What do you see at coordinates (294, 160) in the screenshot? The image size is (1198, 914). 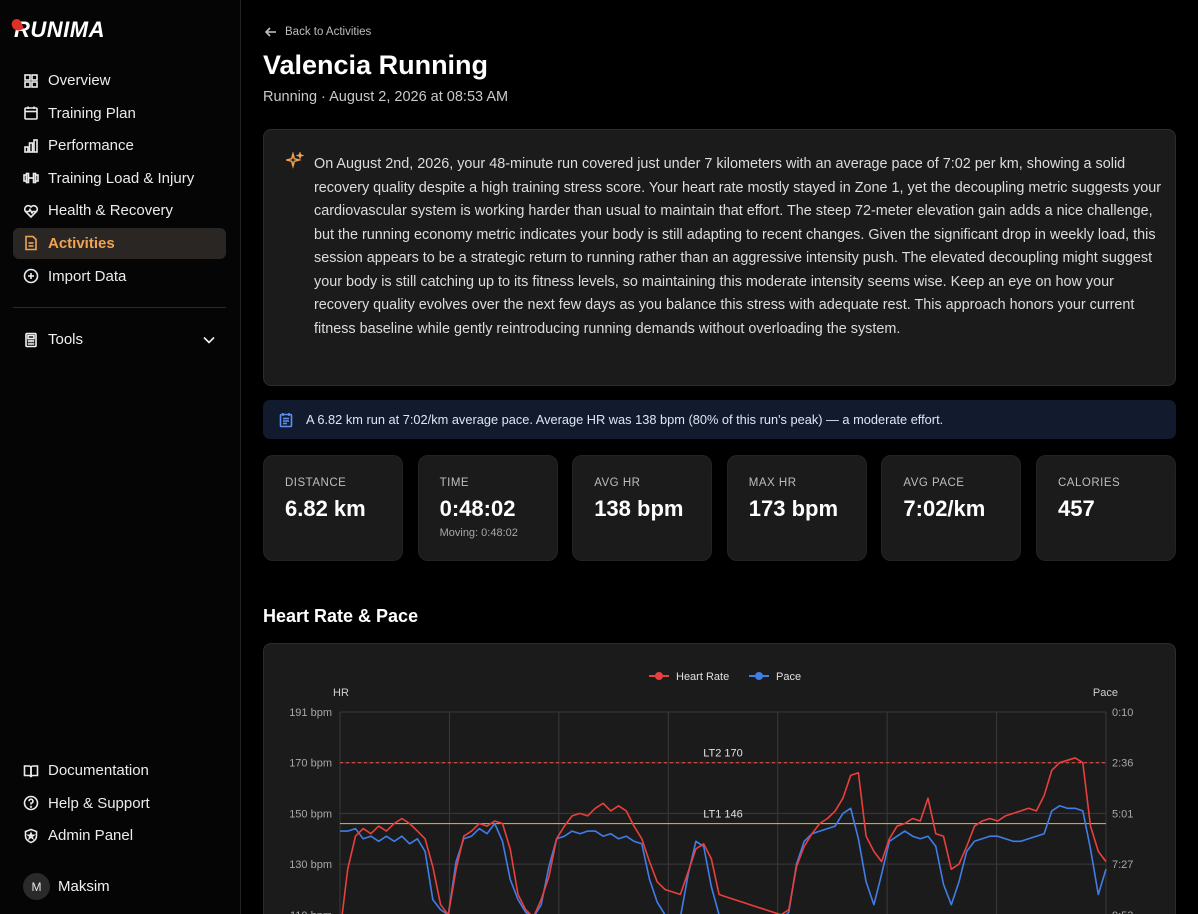 I see `sparkle-icon` at bounding box center [294, 160].